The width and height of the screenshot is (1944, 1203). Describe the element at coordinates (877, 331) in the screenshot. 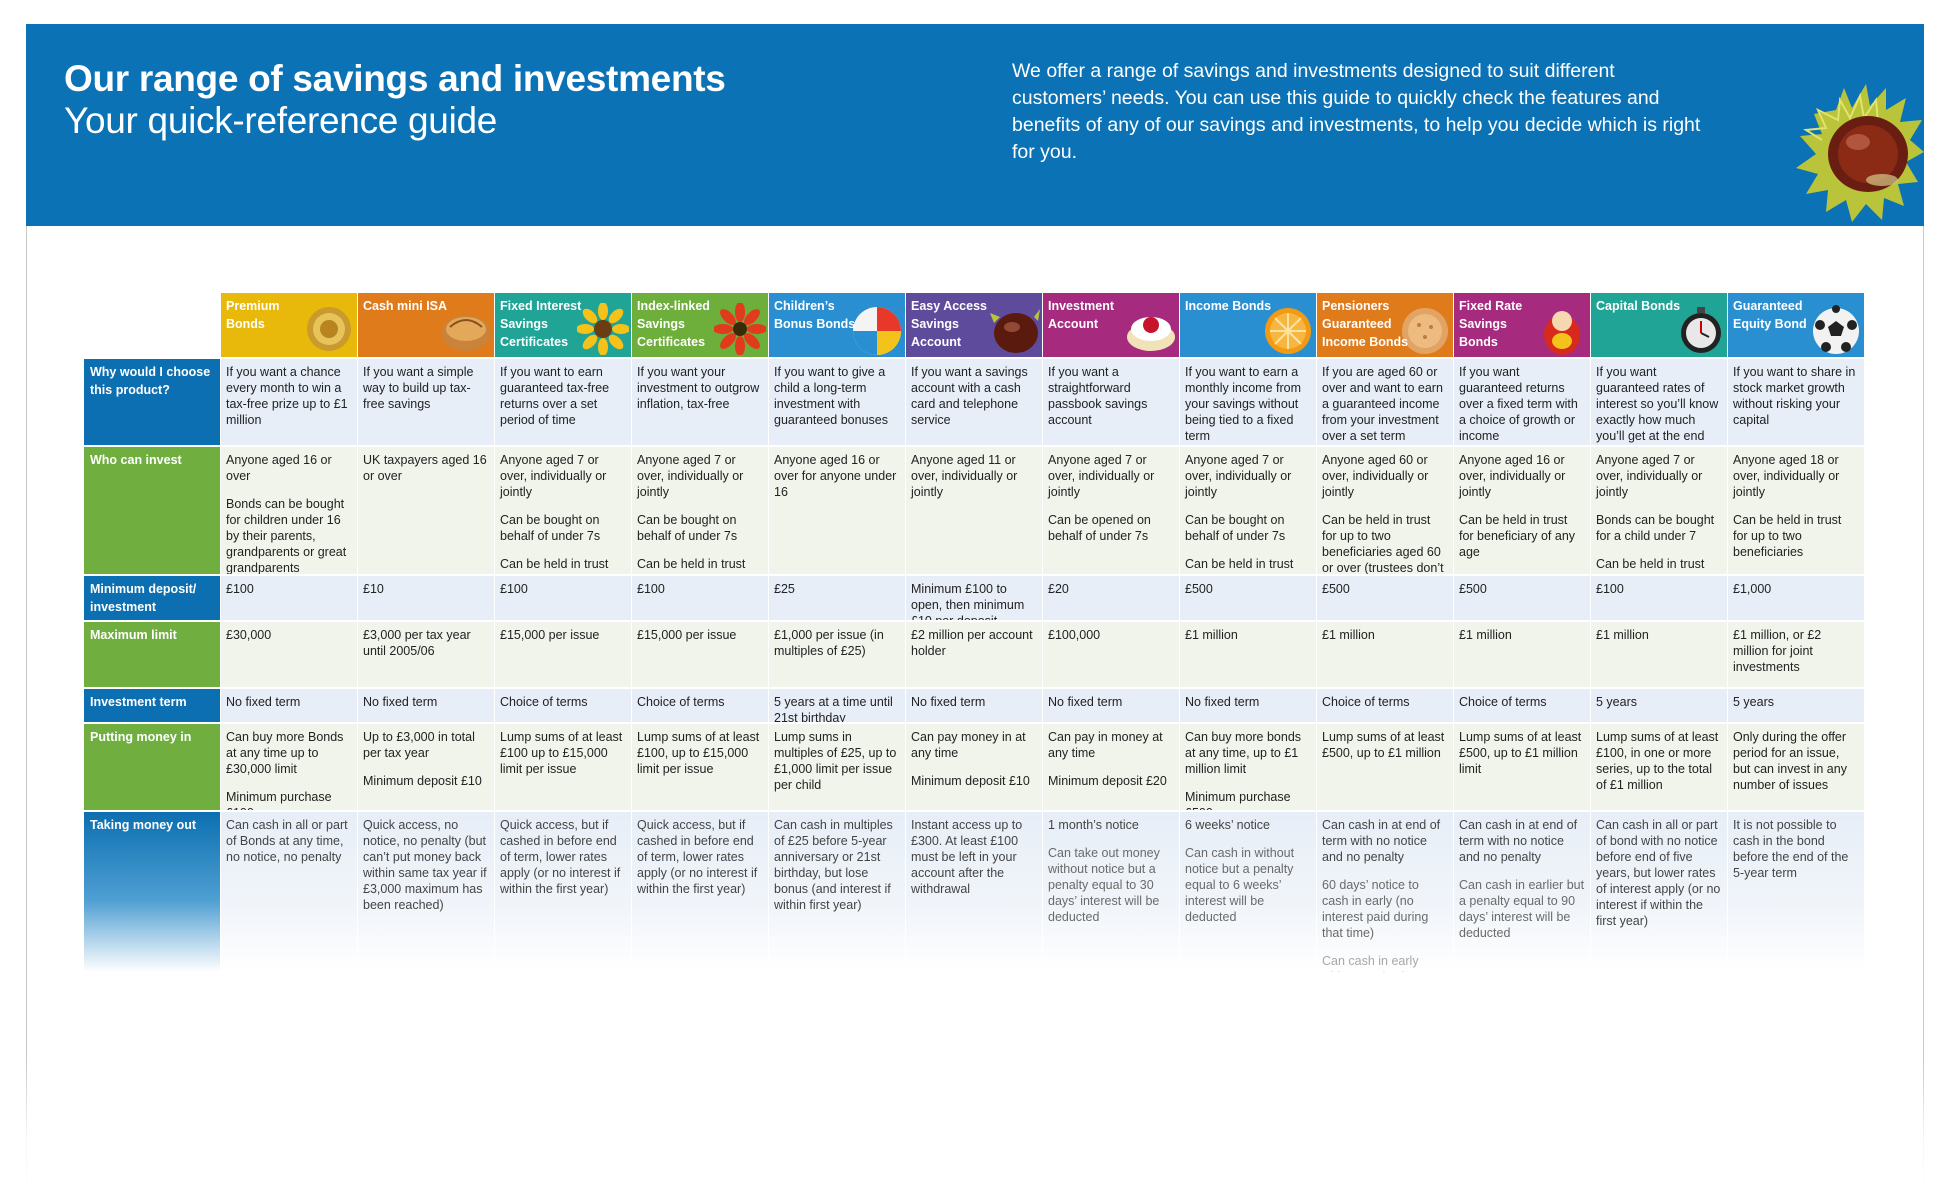

I see `beach-ball-icon` at that location.